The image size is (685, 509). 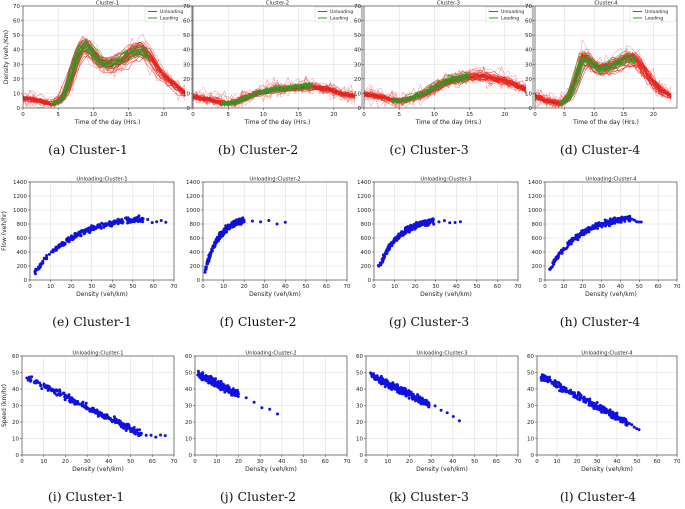 I want to click on chart-title: Cluster-3, so click(x=448, y=4).